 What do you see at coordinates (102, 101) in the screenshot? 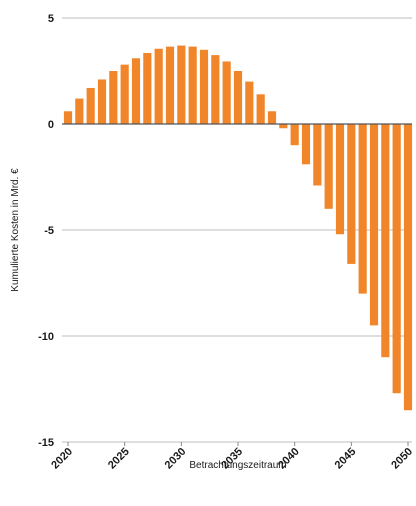
I see `bar-2023` at bounding box center [102, 101].